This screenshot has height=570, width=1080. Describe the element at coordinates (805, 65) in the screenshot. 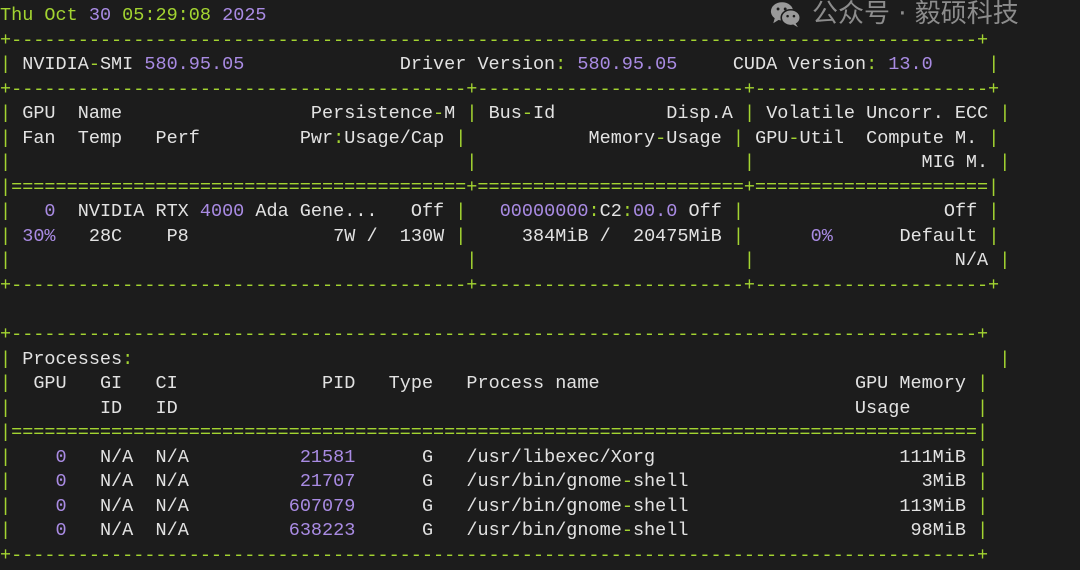

I see `cuda-label: CUDA Version:` at that location.